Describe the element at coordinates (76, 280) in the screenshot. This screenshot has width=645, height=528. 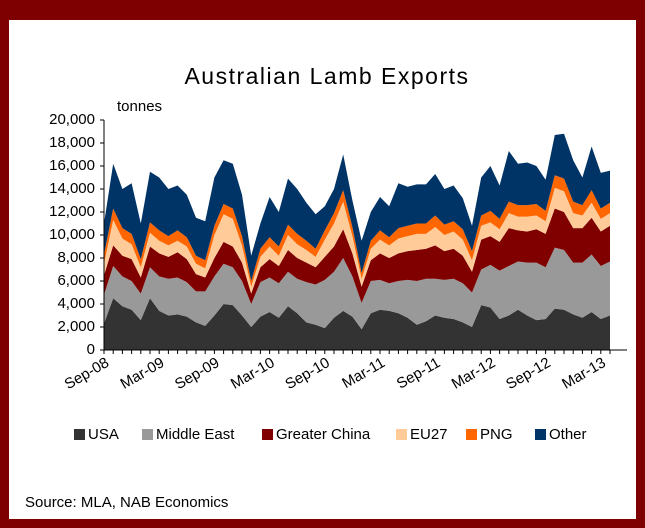
I see `y-tick-label: 6,000` at that location.